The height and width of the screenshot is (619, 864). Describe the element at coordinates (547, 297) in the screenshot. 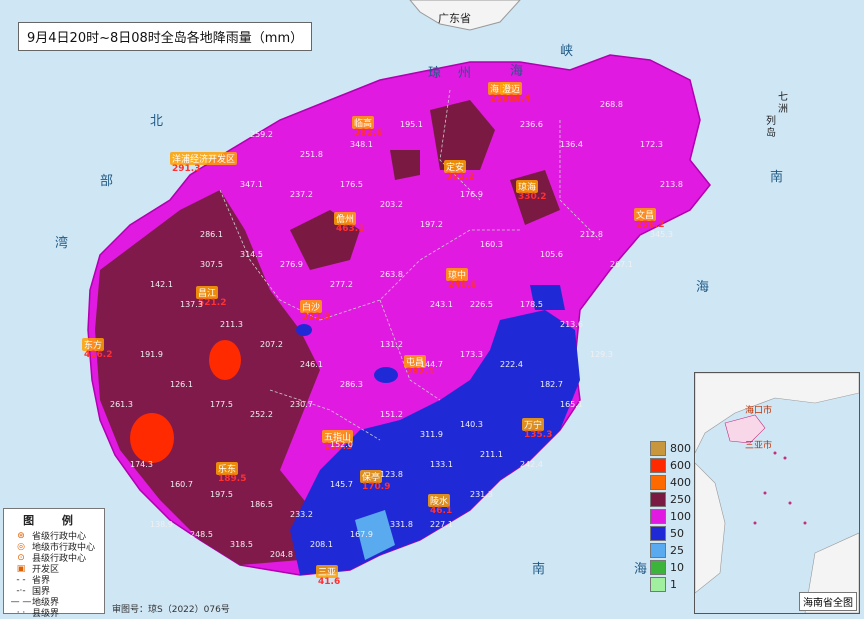

I see `blue-patch` at that location.